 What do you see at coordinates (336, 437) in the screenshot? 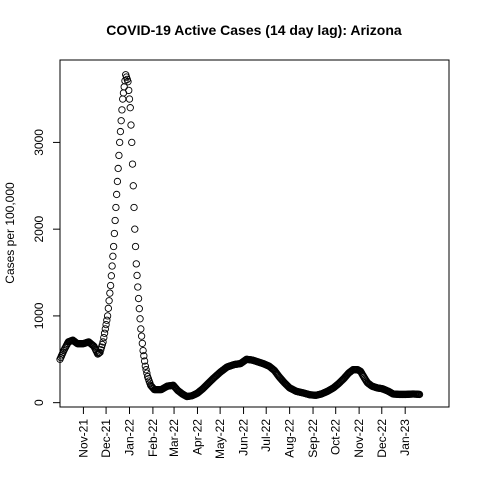
I see `x-tick-label: Oct-22` at bounding box center [336, 437].